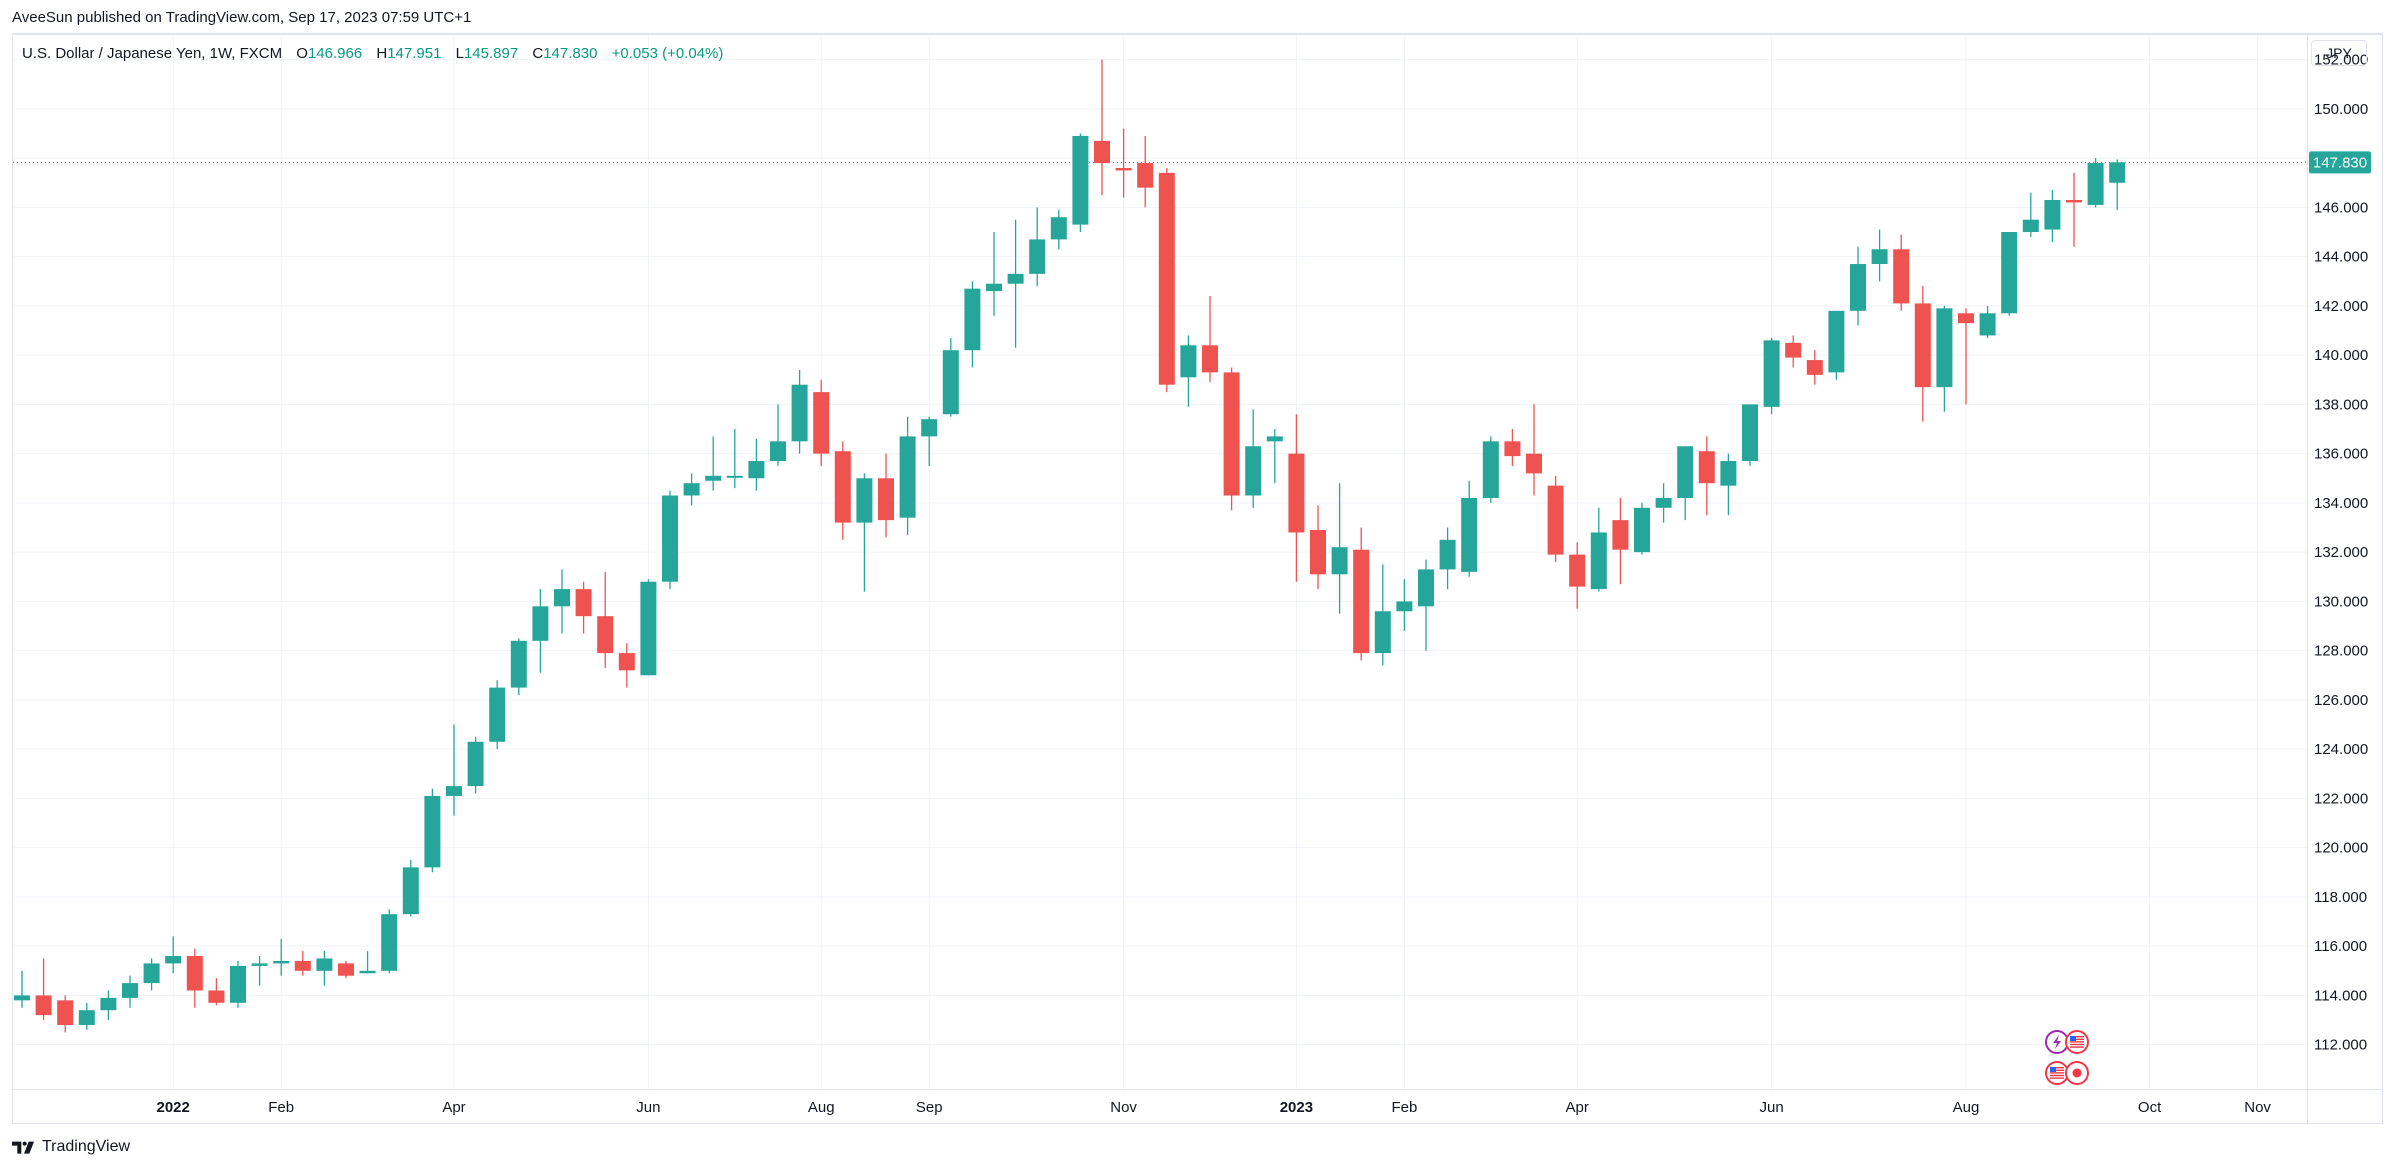 The image size is (2395, 1168). What do you see at coordinates (335, 53) in the screenshot?
I see `open-value: 146.966` at bounding box center [335, 53].